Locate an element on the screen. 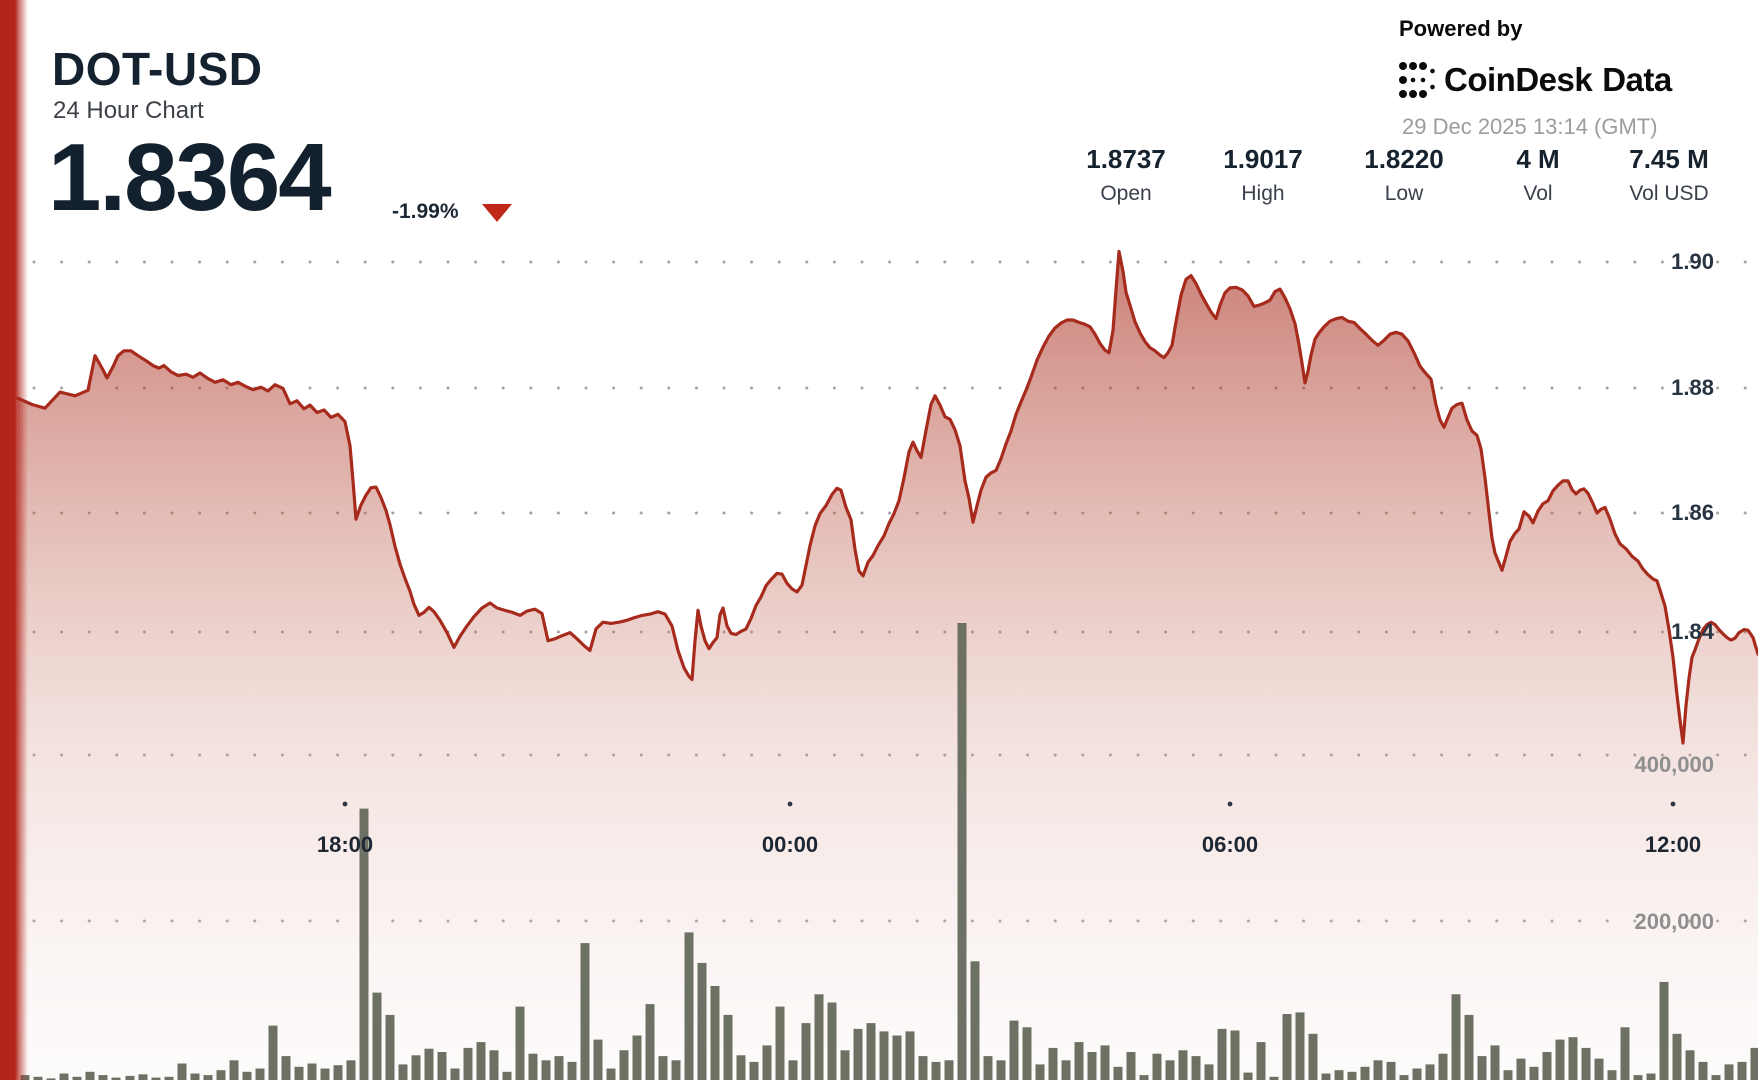 This screenshot has width=1758, height=1080. stat-low-value: 1.8220 is located at coordinates (1404, 159).